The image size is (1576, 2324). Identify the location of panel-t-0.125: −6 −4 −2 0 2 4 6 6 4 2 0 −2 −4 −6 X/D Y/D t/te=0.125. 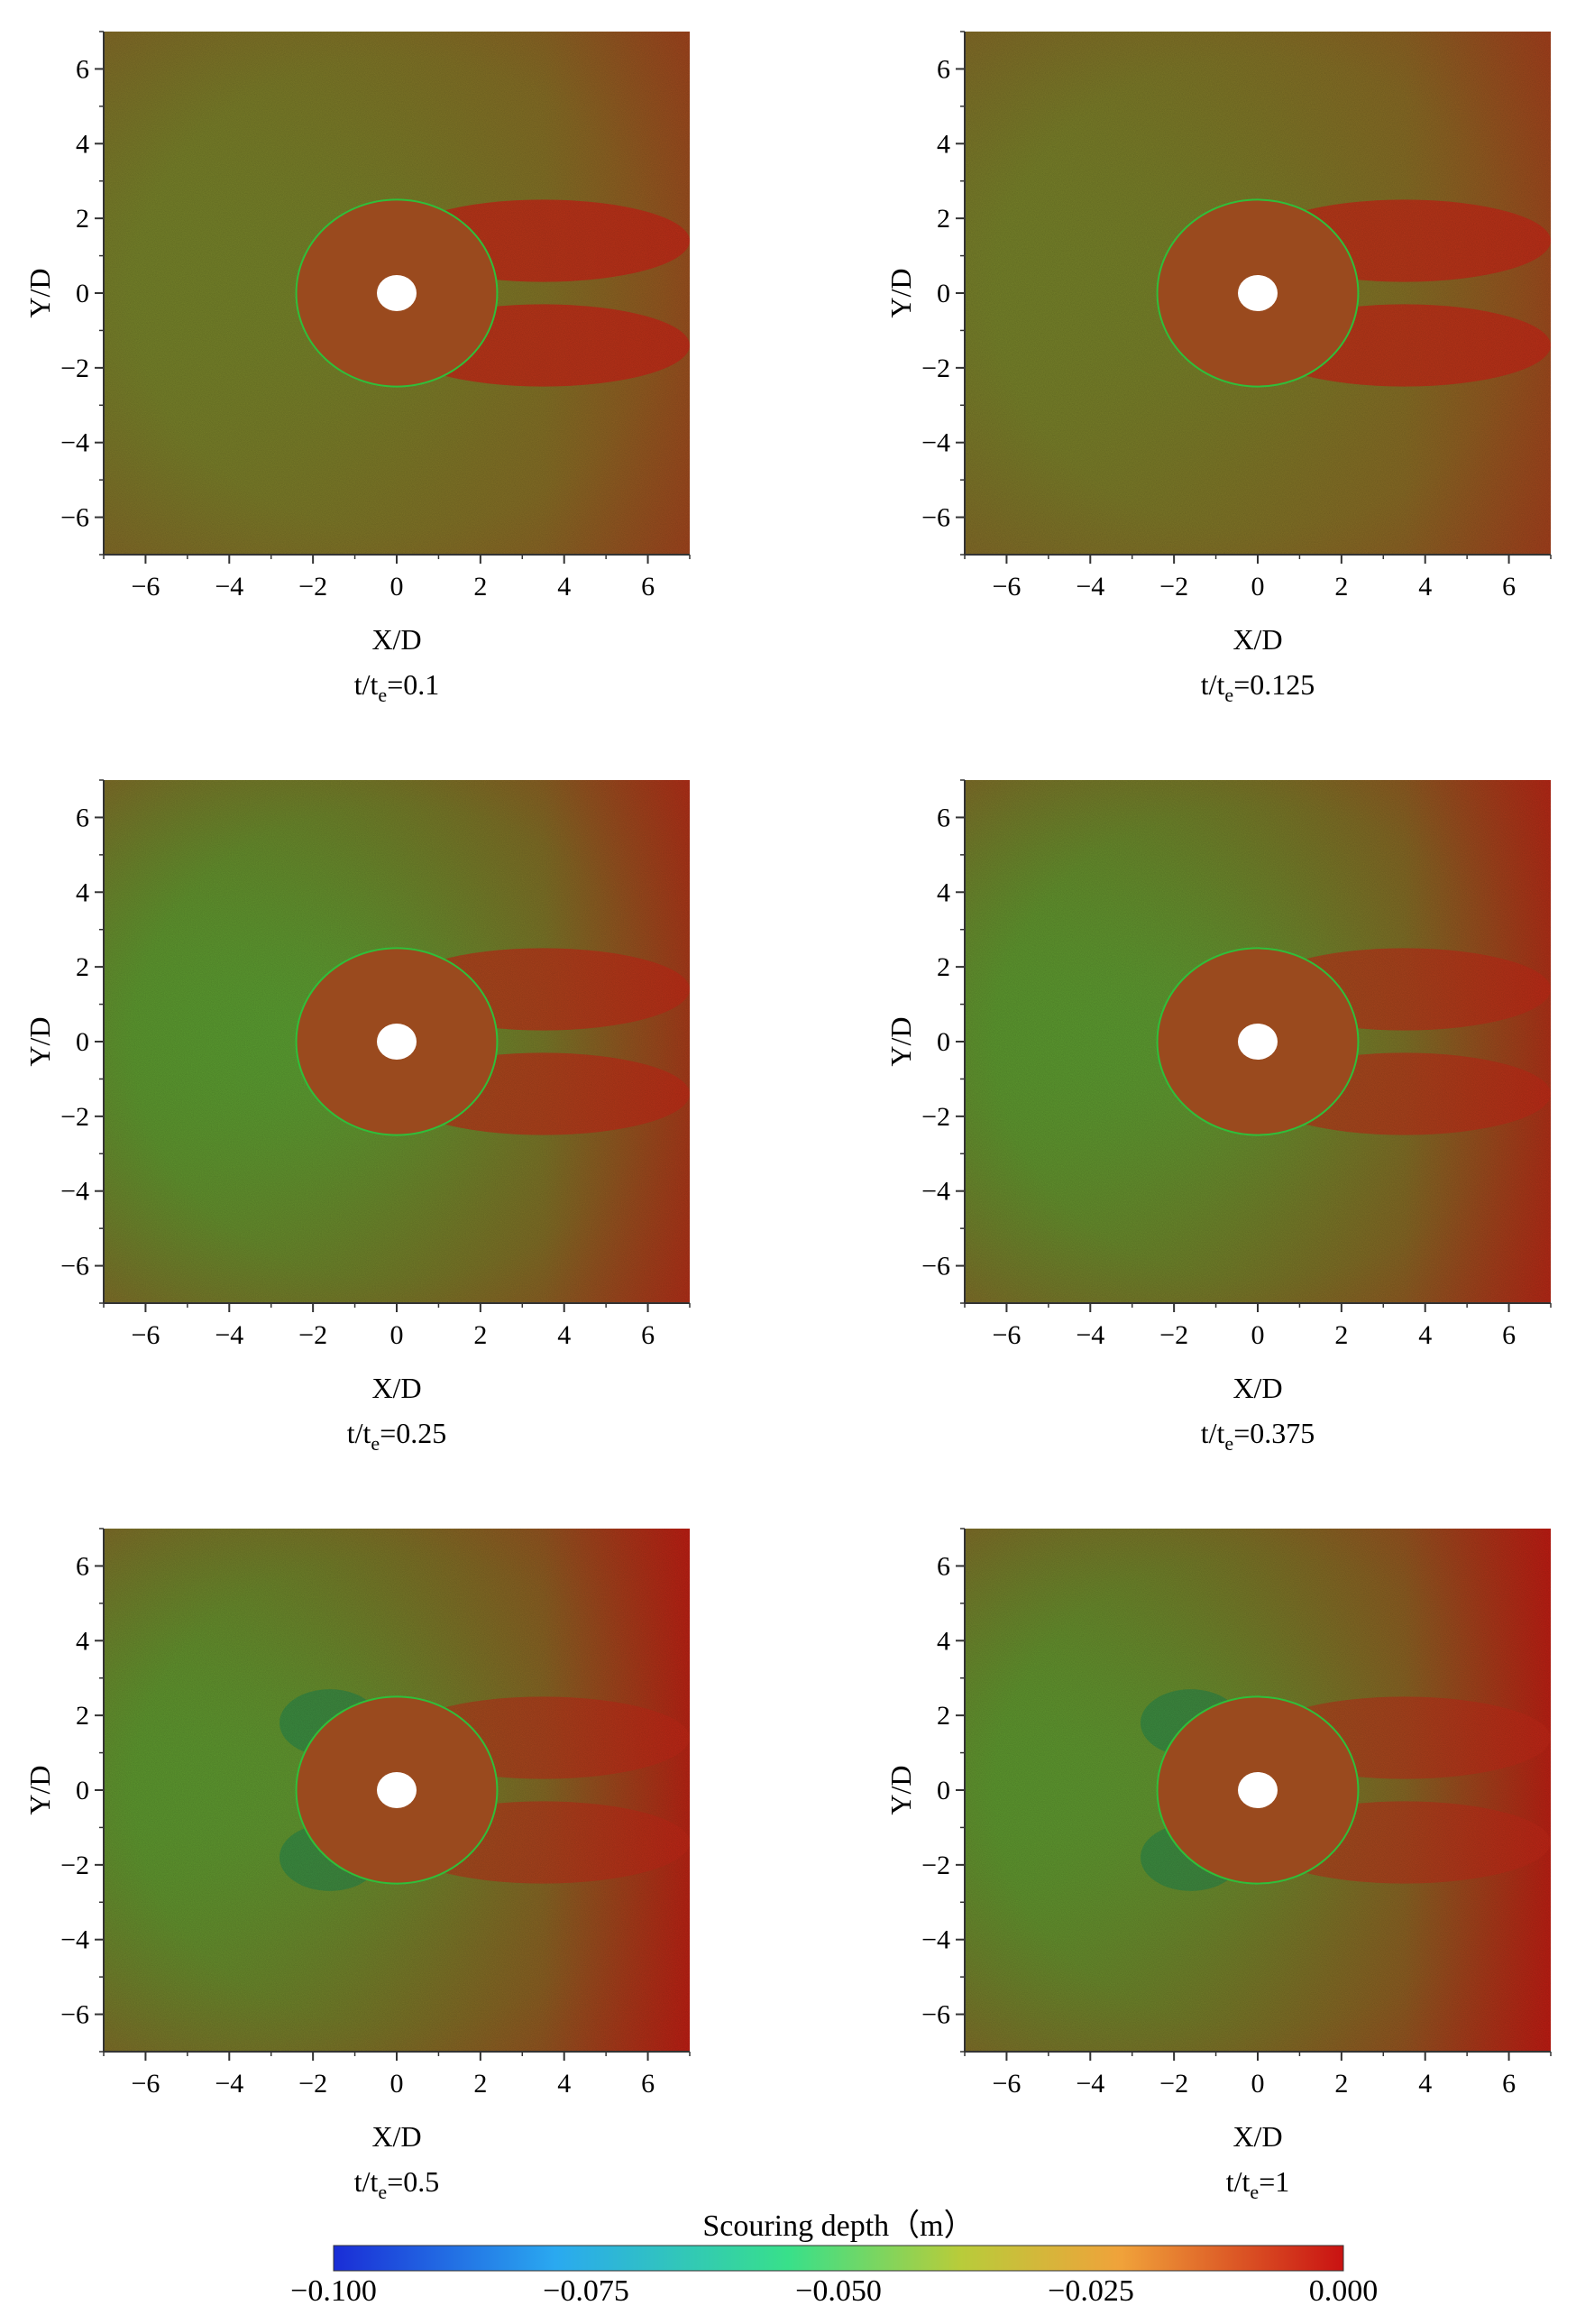
(1212, 360).